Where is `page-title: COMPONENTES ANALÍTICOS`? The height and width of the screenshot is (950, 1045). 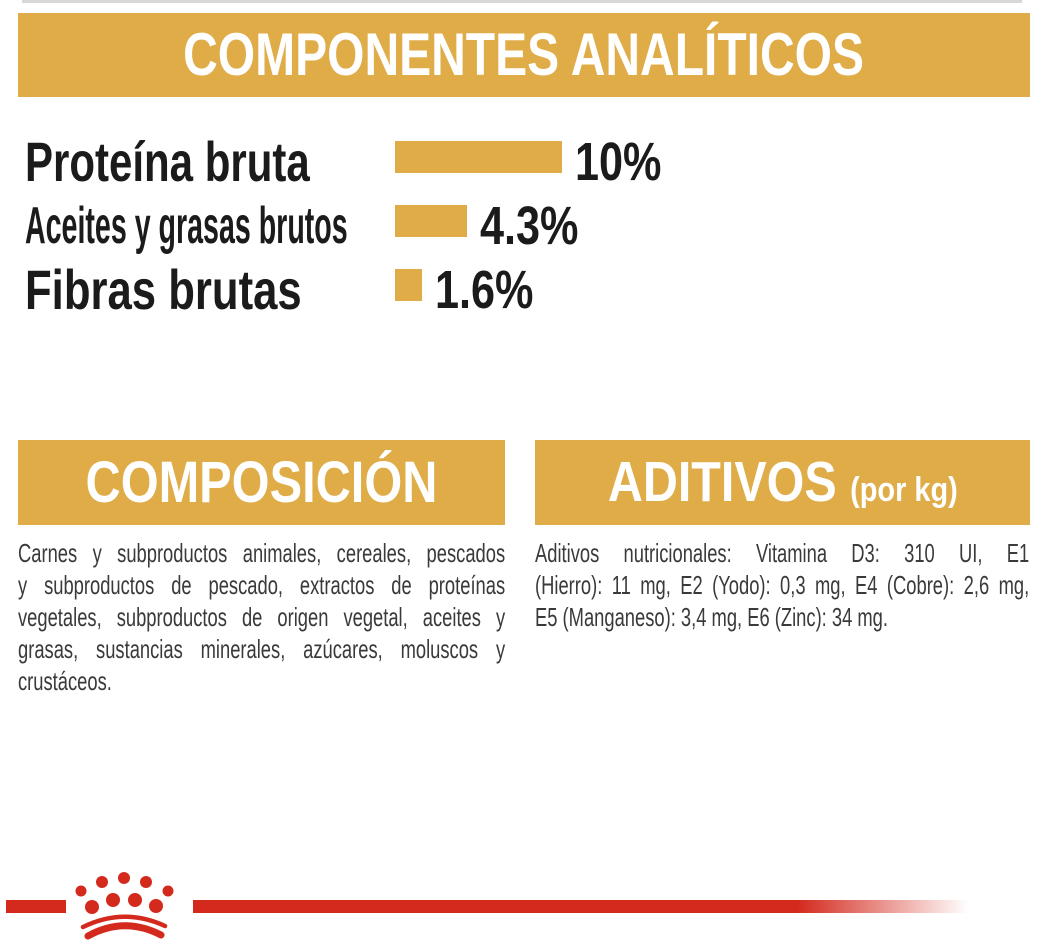
page-title: COMPONENTES ANALÍTICOS is located at coordinates (524, 54).